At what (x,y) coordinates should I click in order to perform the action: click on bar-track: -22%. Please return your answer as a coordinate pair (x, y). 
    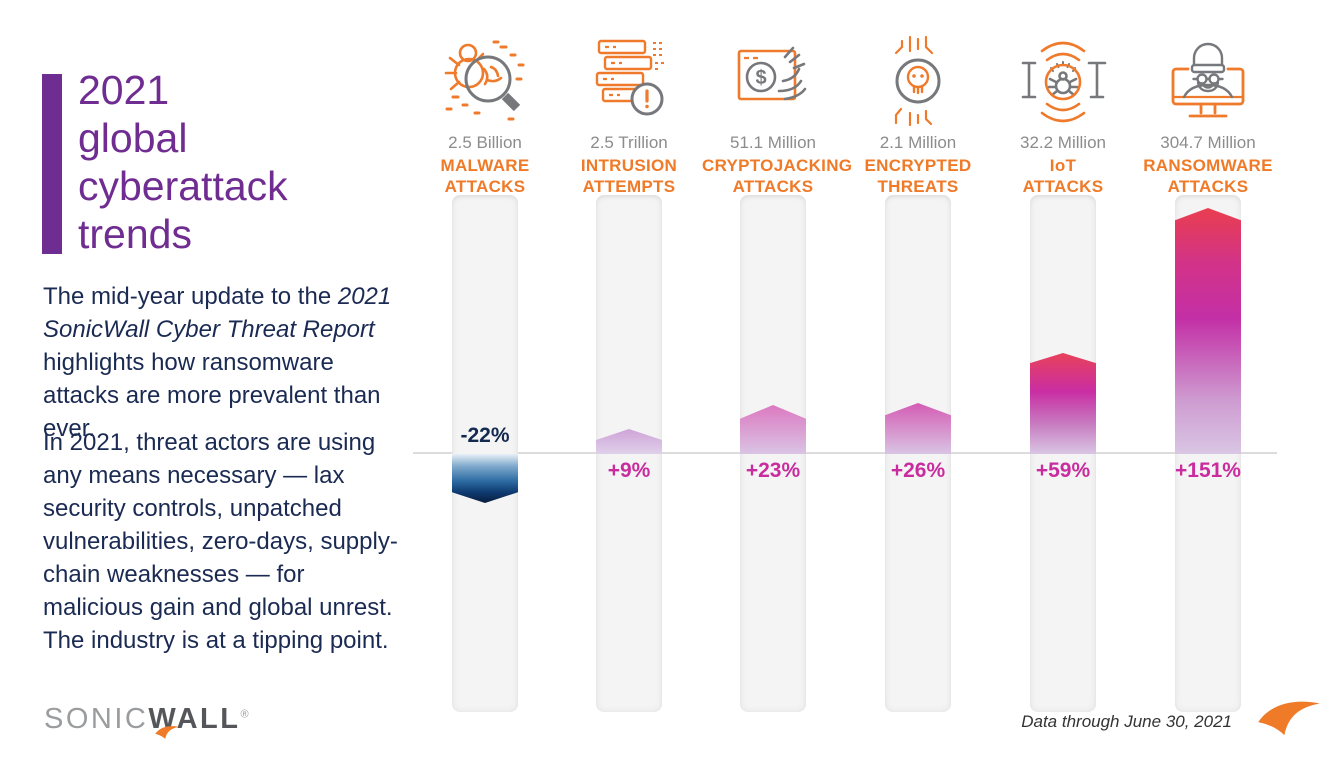
    Looking at the image, I should click on (485, 453).